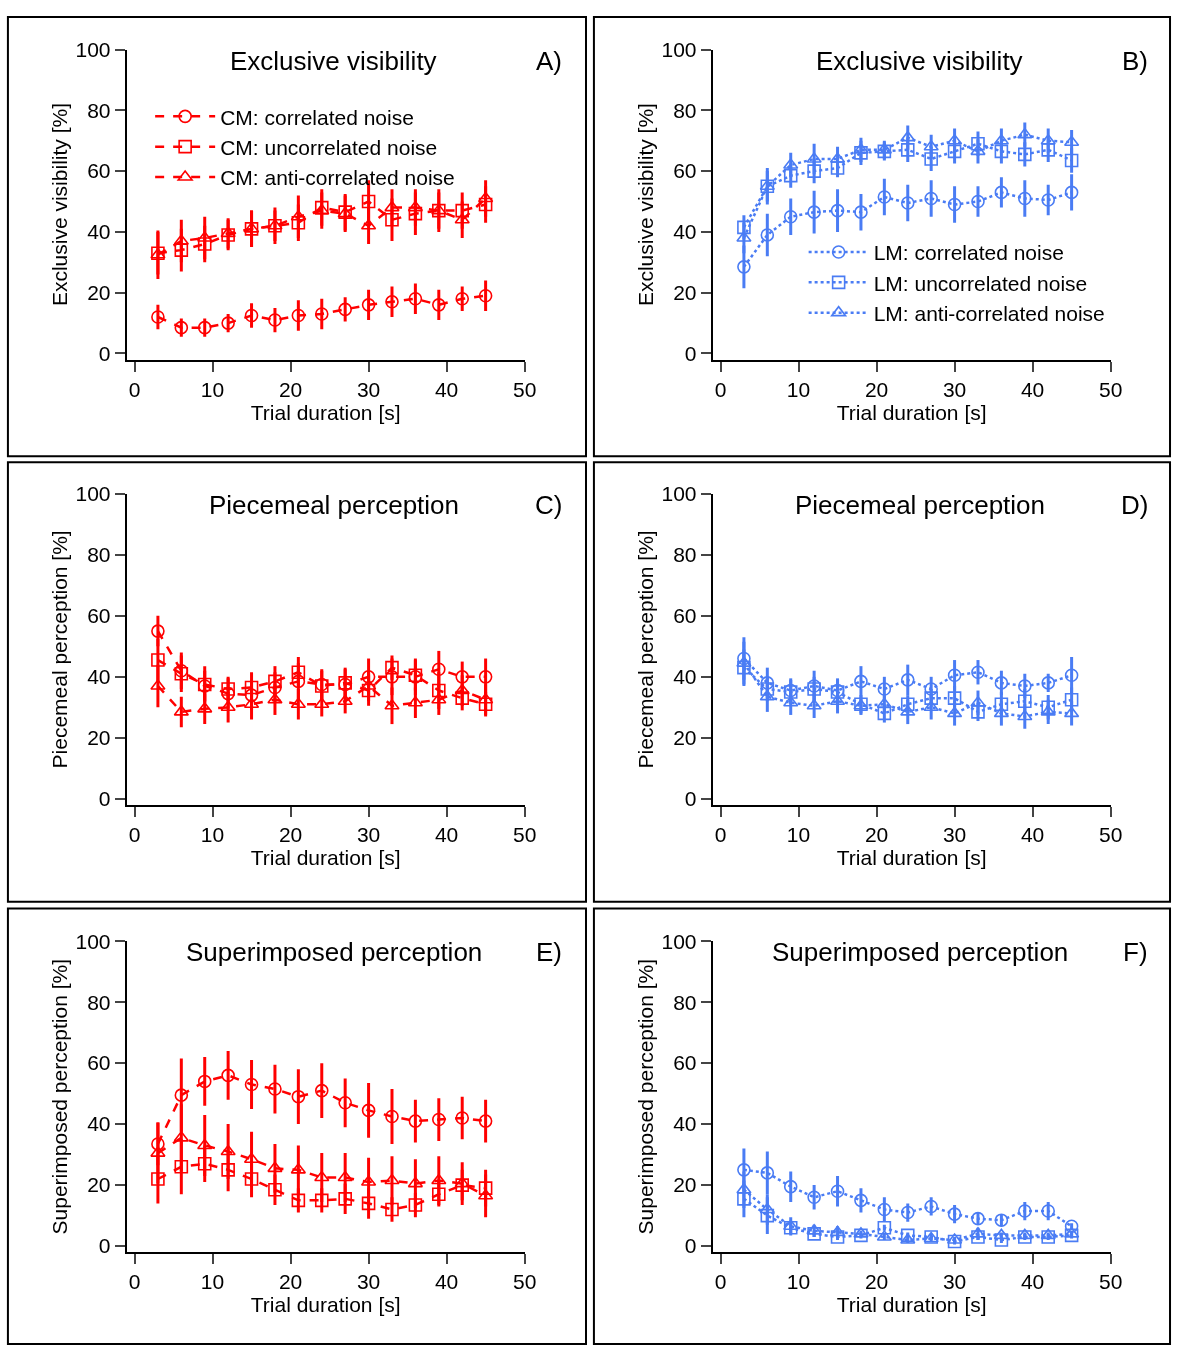  Describe the element at coordinates (549, 505) in the screenshot. I see `text: C)` at that location.